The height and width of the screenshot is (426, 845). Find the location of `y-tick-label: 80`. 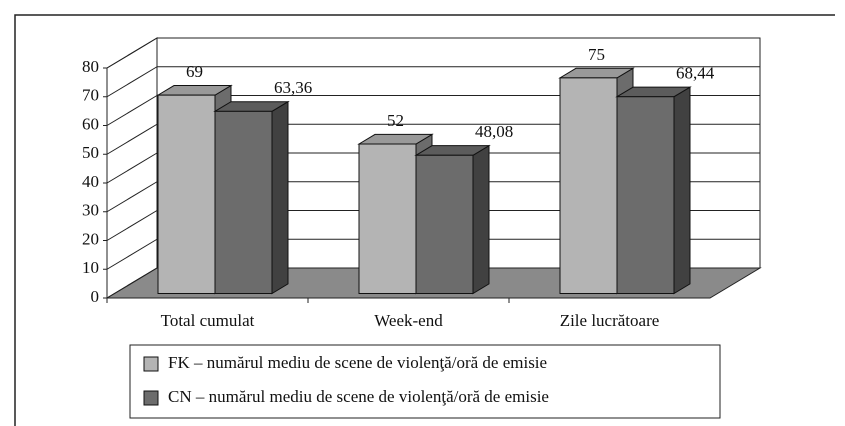

y-tick-label: 80 is located at coordinates (90, 66).